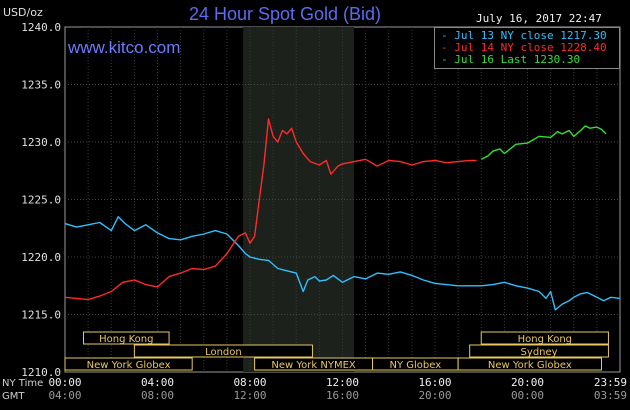 The width and height of the screenshot is (630, 410). I want to click on legend-entry-jul14: - Jul 14 NY close 1228.40, so click(524, 47).